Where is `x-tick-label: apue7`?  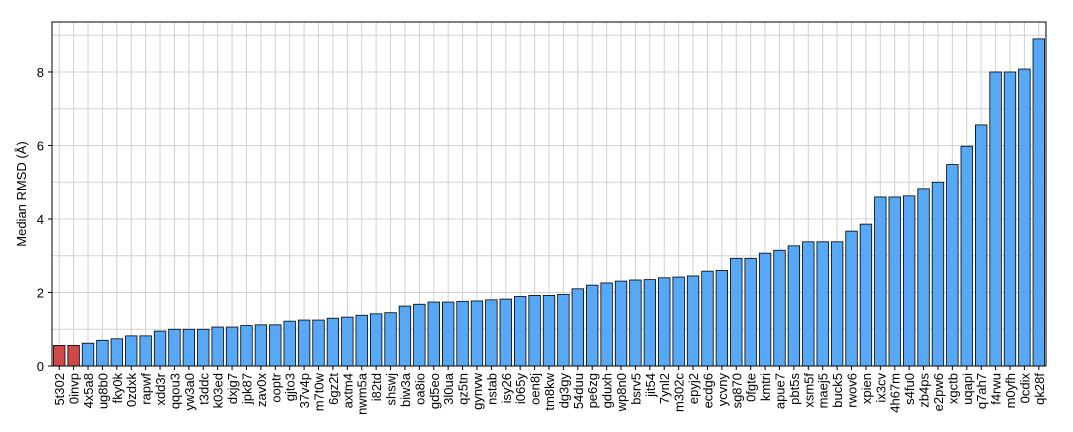 x-tick-label: apue7 is located at coordinates (779, 391).